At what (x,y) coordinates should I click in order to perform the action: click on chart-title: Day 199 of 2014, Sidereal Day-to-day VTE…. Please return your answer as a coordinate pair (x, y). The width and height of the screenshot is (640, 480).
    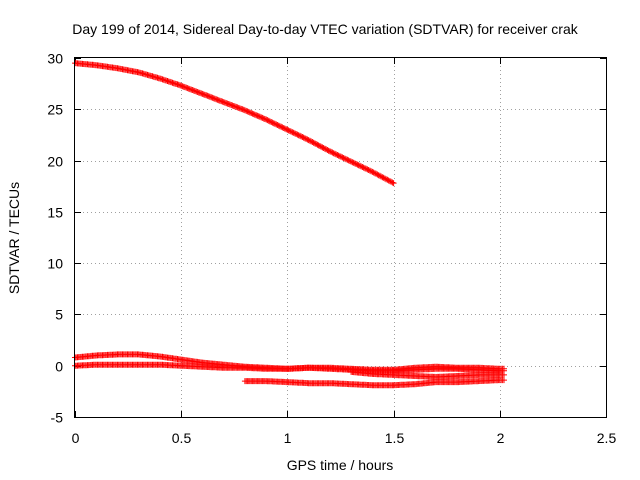
    Looking at the image, I should click on (325, 29).